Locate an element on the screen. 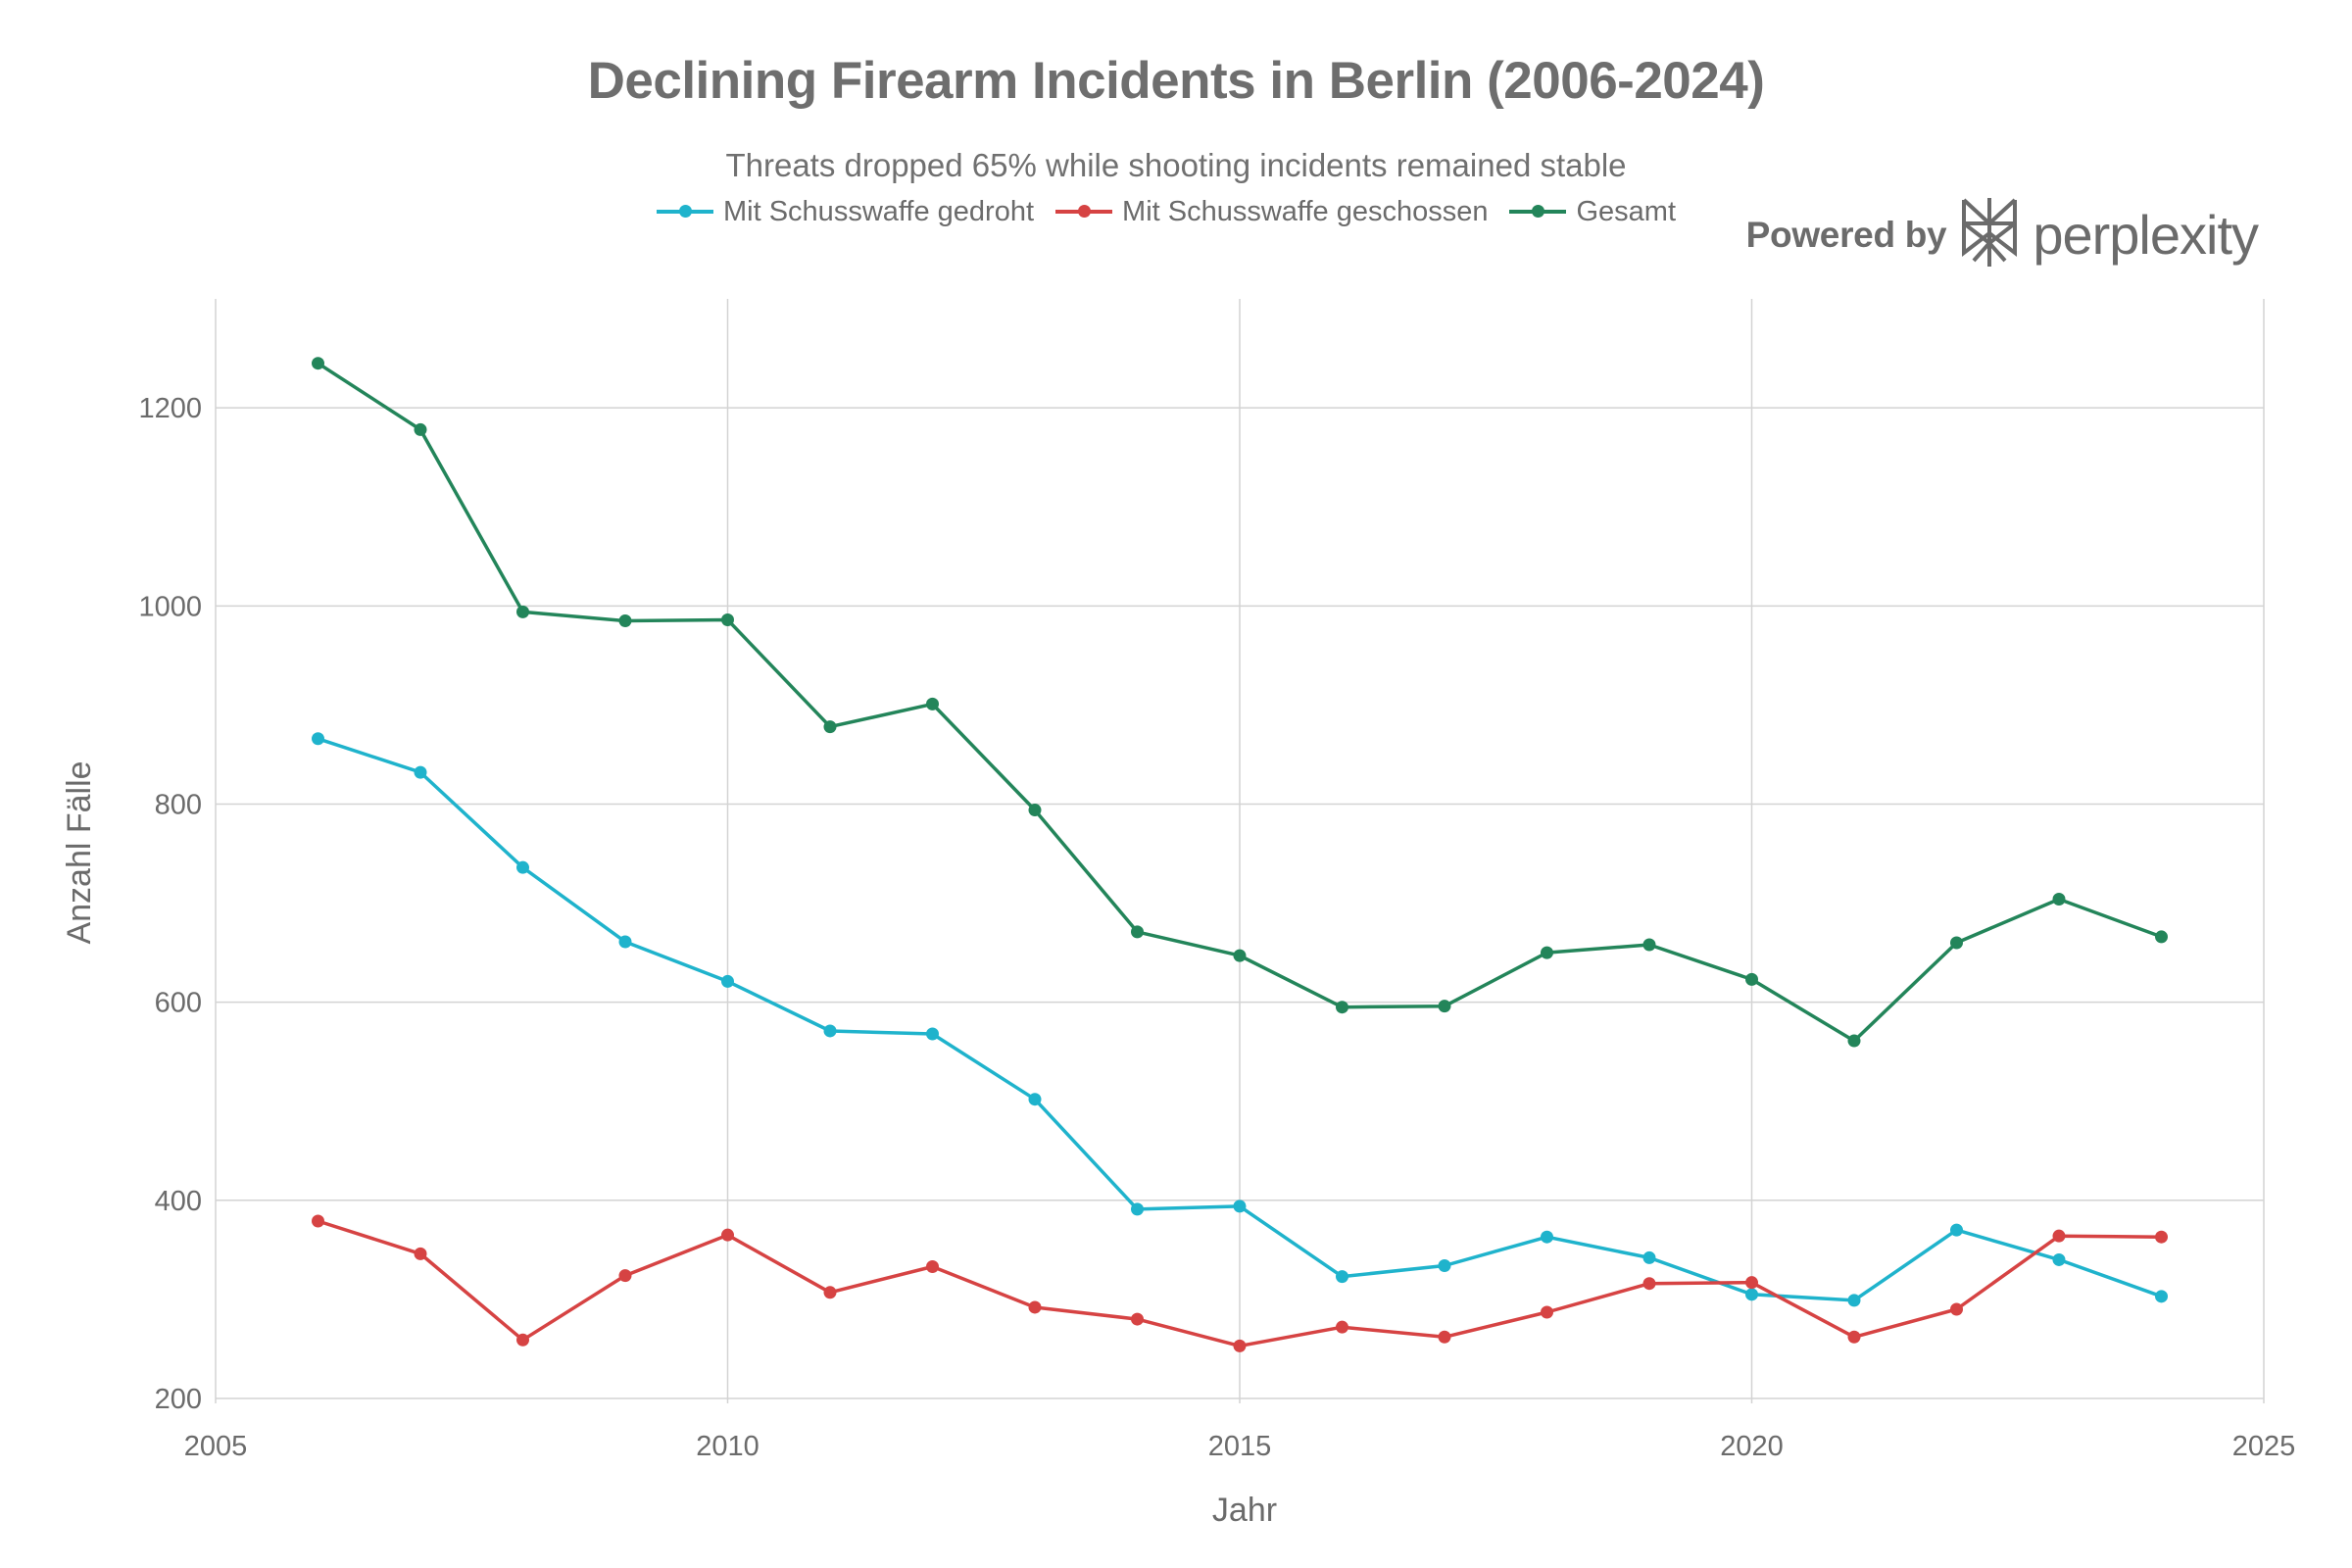  x-tick-label: 2015 is located at coordinates (1240, 1446).